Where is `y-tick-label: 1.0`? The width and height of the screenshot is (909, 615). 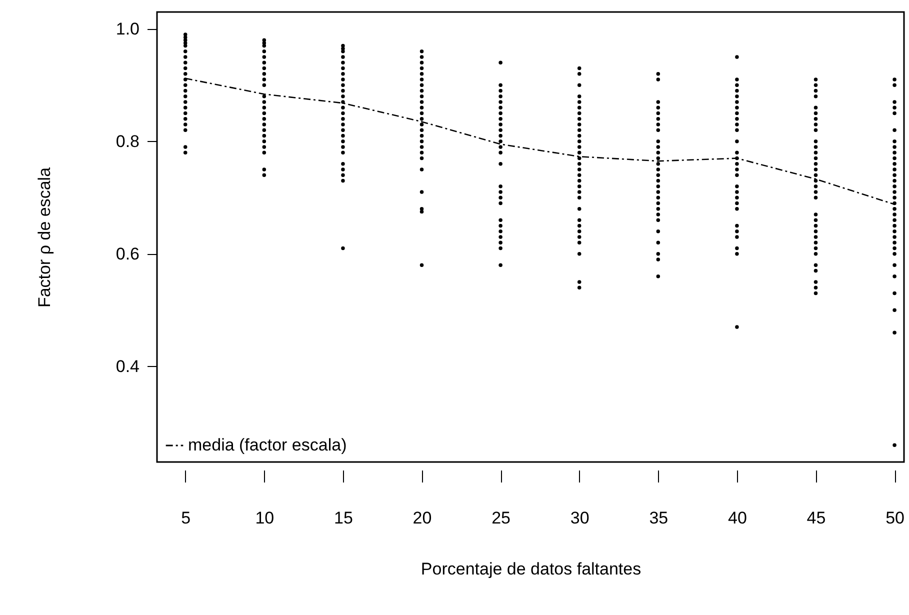 y-tick-label: 1.0 is located at coordinates (128, 28).